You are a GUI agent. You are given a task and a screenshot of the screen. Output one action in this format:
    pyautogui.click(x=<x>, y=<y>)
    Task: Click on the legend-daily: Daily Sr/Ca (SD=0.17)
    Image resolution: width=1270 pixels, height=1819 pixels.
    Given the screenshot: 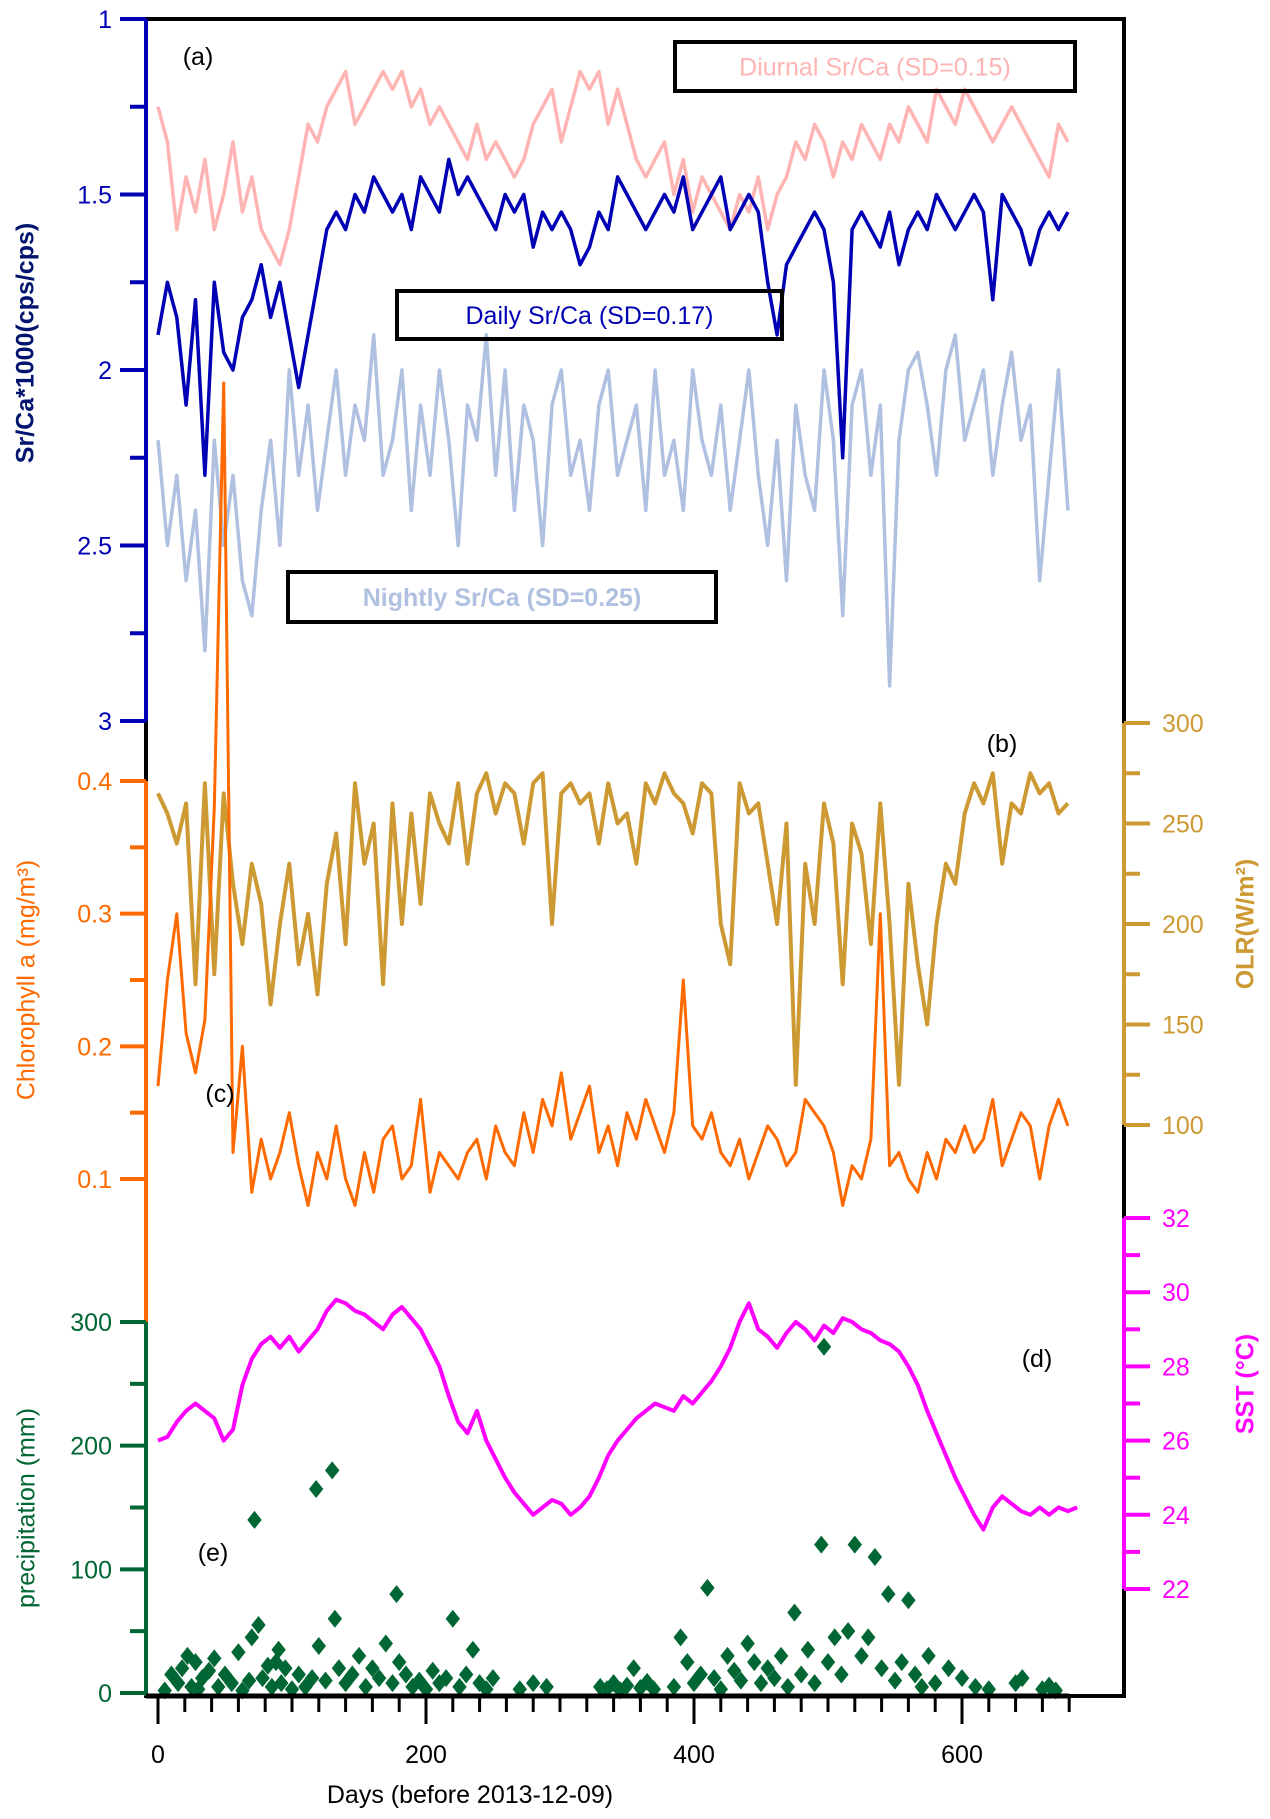 What is the action you would take?
    pyautogui.click(x=589, y=315)
    